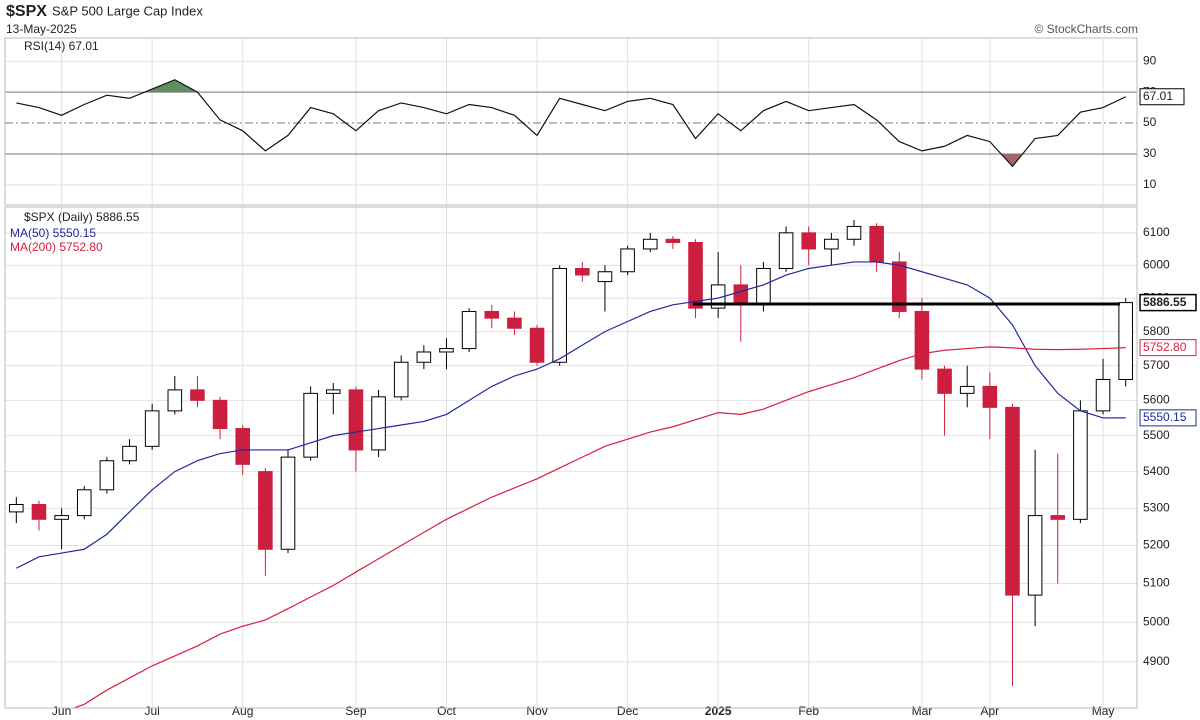 The image size is (1200, 720). Describe the element at coordinates (1086, 29) in the screenshot. I see `credit: © StockCharts.com` at that location.